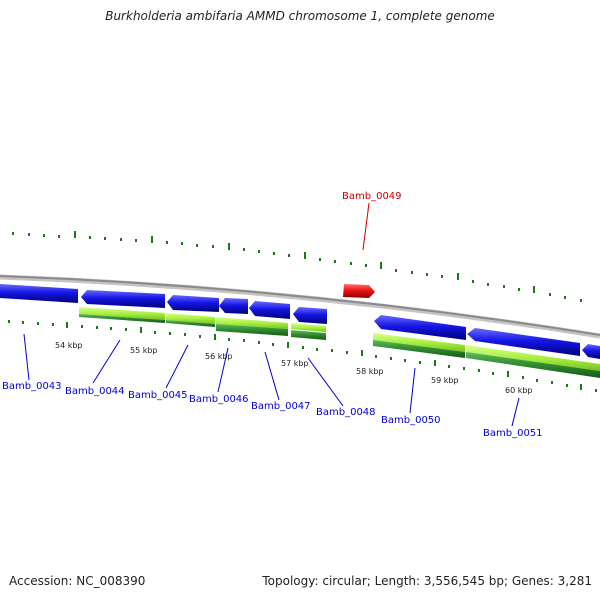  Describe the element at coordinates (513, 433) in the screenshot. I see `gene-label-bamb-0051: Bamb_0051` at that location.